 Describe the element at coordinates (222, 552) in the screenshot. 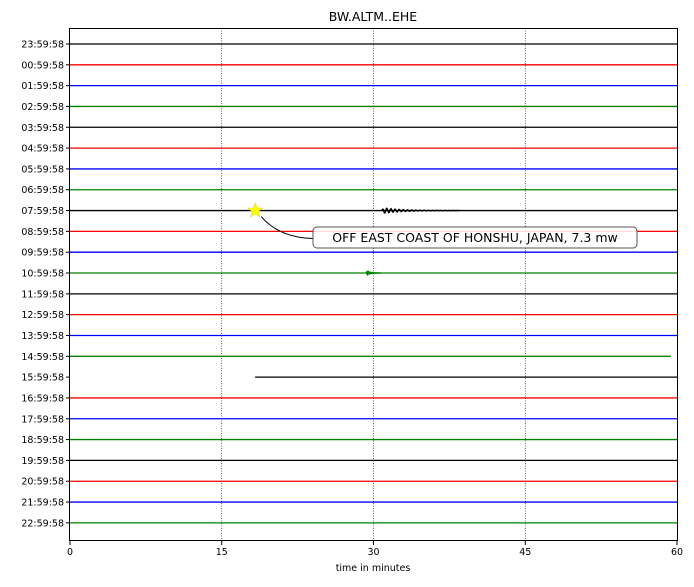

I see `x-tick-label-15: 15` at that location.